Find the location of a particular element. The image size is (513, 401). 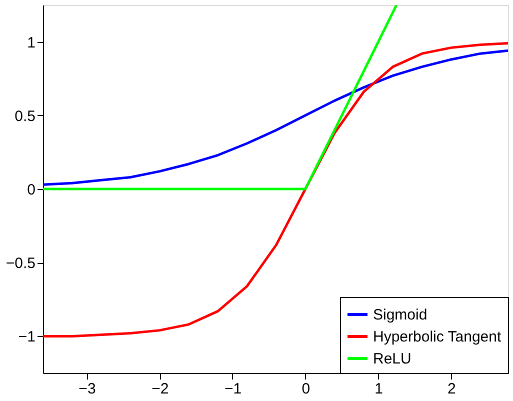

y-tick-label: 0 is located at coordinates (31, 190).